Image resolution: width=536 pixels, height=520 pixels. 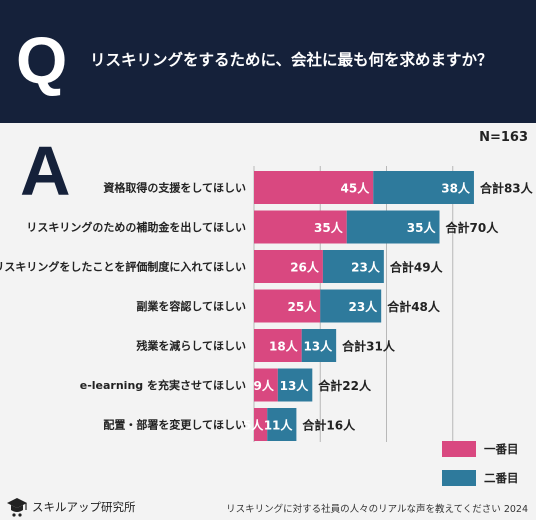 What do you see at coordinates (414, 306) in the screenshot?
I see `total-label: 合計48人` at bounding box center [414, 306].